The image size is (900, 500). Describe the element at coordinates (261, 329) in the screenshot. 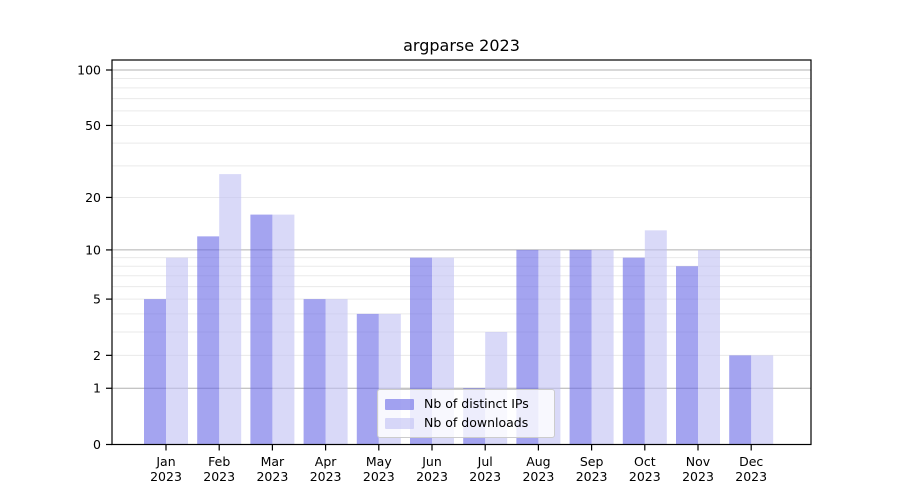

I see `bar-distinct-ips-mar` at that location.